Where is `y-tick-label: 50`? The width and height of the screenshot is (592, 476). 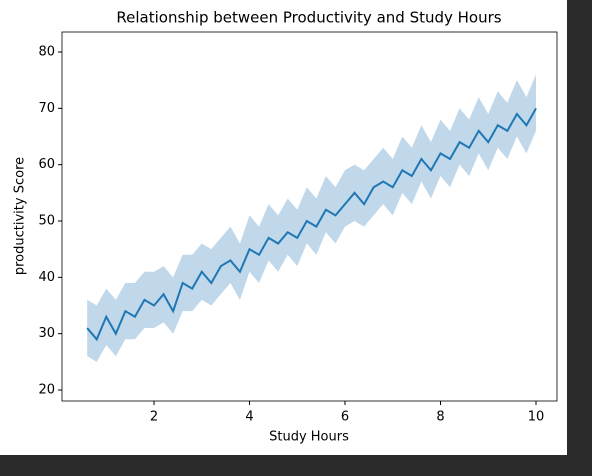 y-tick-label: 50 is located at coordinates (46, 221).